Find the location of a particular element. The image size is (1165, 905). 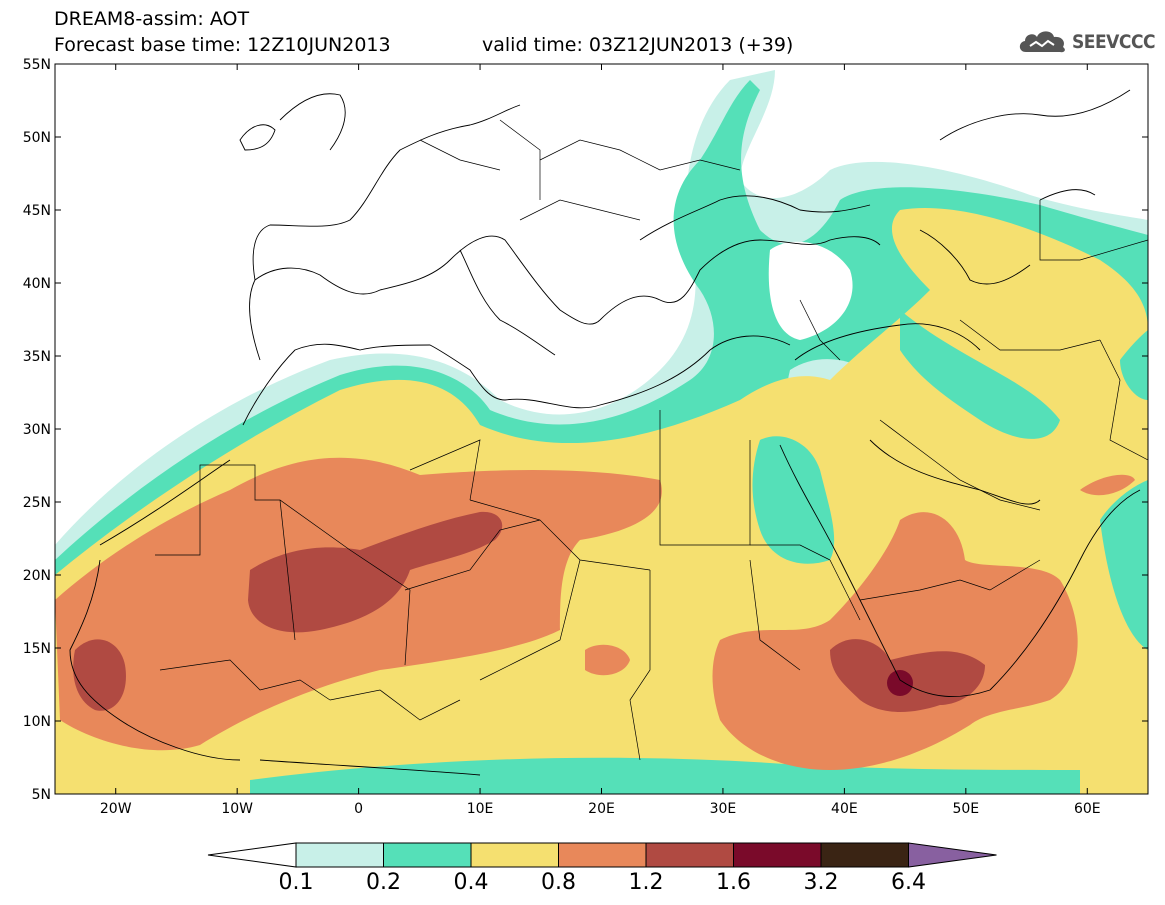

aot-green-patch-iran is located at coordinates (980, 374).